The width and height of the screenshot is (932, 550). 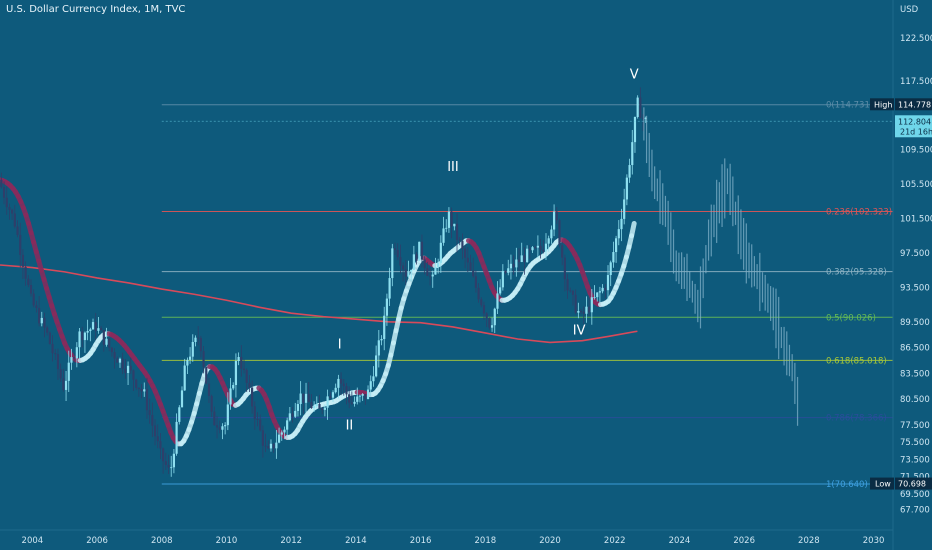 I want to click on x-tick-label: 2014, so click(x=356, y=541).